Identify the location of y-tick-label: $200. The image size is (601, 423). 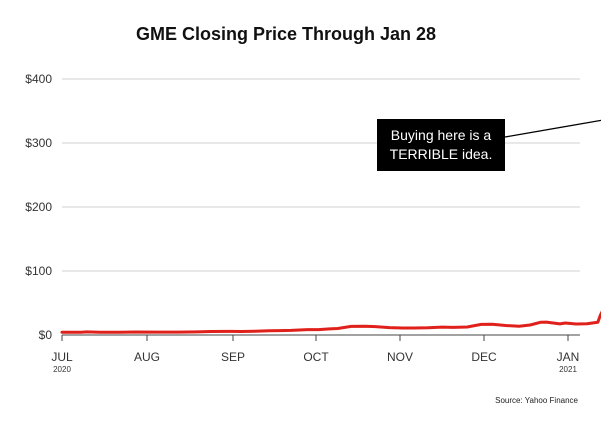
(38, 207).